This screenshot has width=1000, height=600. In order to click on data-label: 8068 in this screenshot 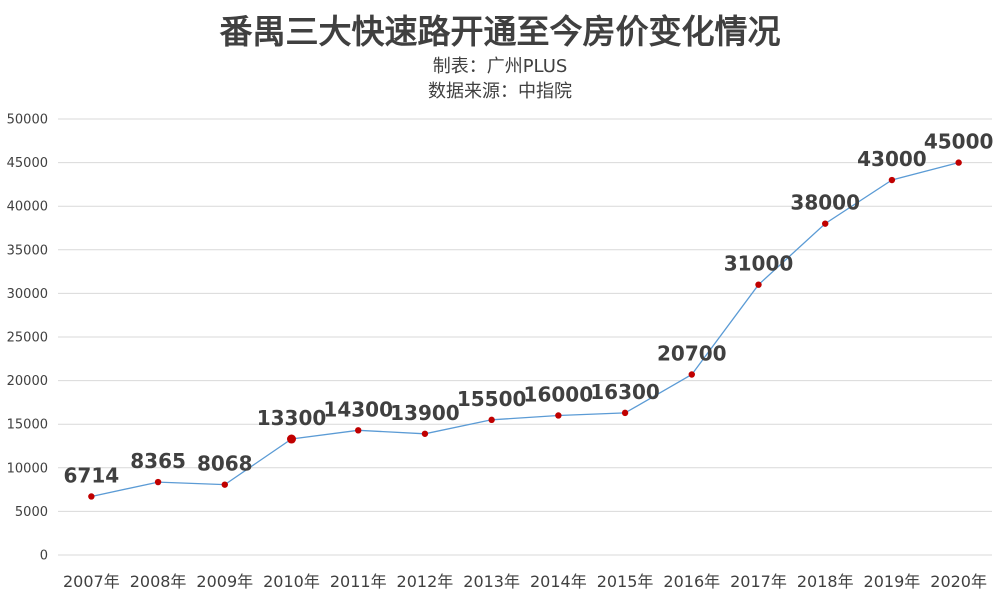, I will do `click(225, 464)`.